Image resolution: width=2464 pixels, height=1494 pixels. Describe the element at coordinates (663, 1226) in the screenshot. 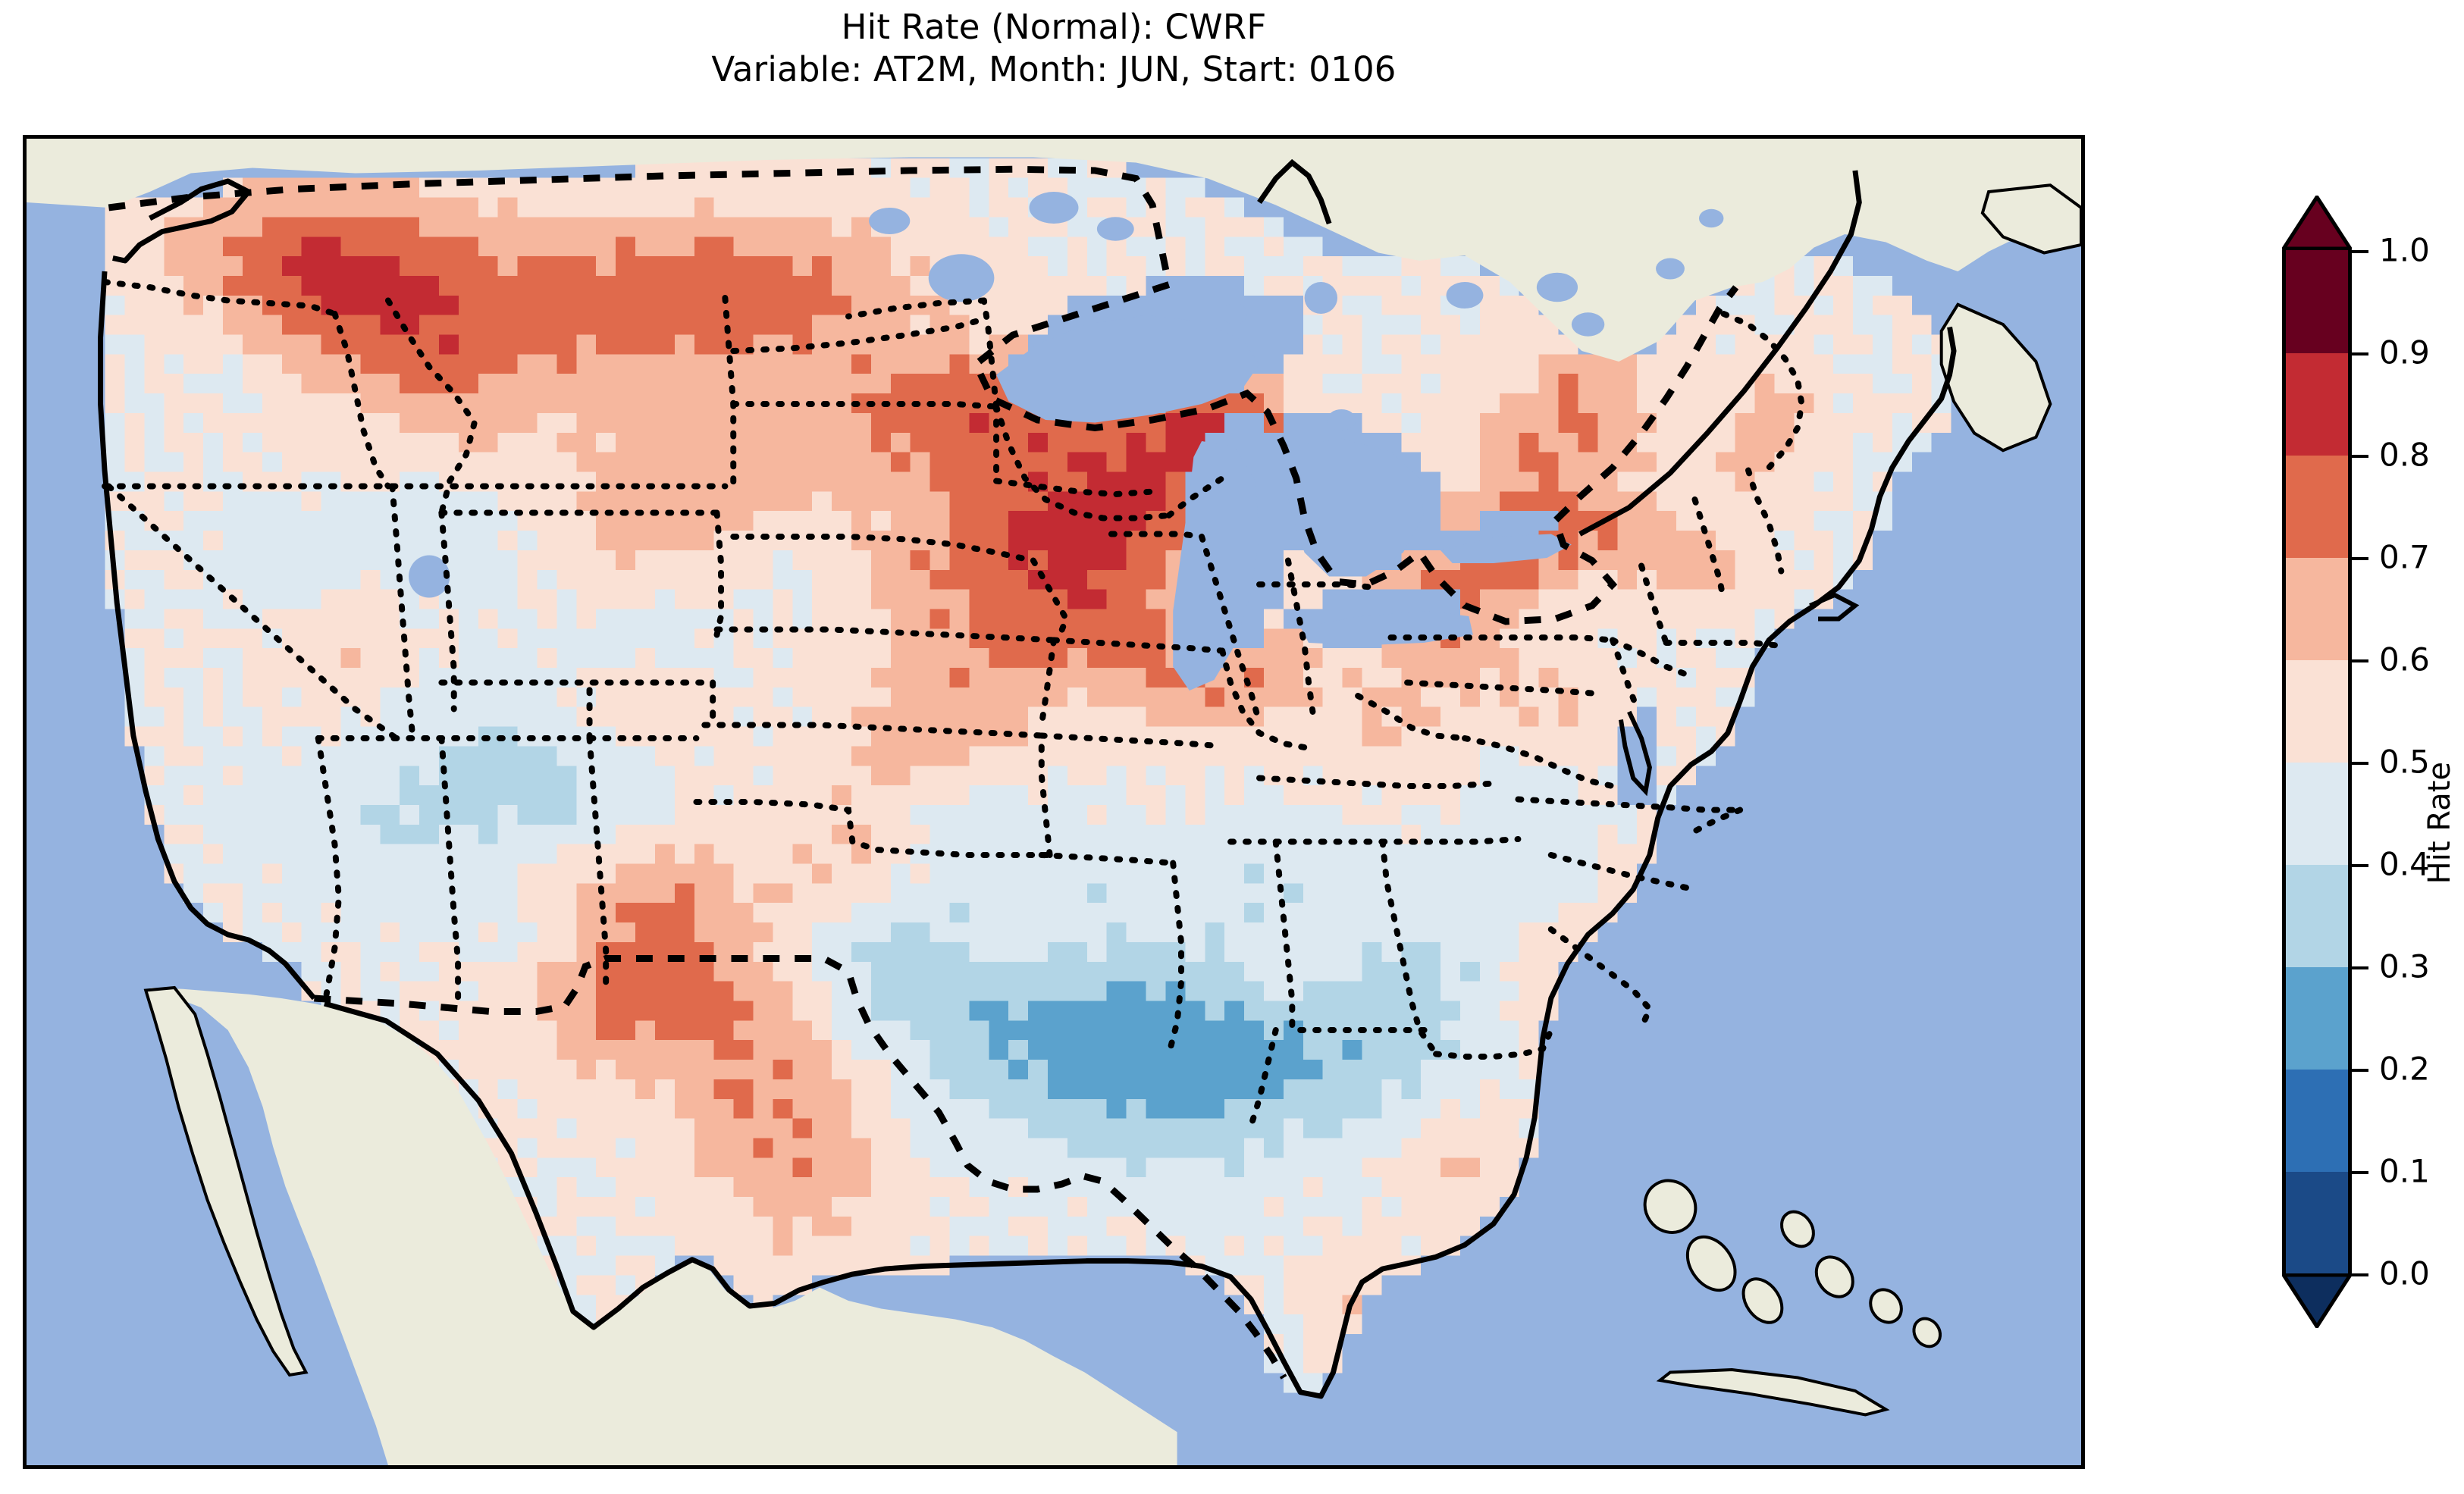

I see `mexico-landmass` at that location.